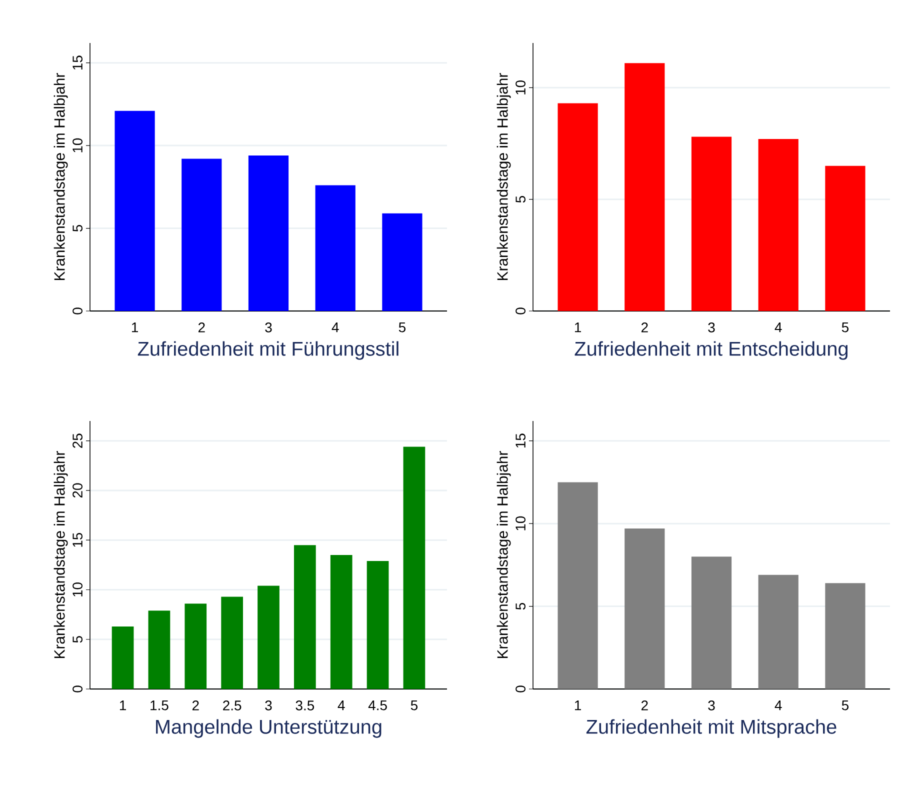 The height and width of the screenshot is (790, 916). Describe the element at coordinates (159, 705) in the screenshot. I see `x-tick-label: 1.5` at that location.